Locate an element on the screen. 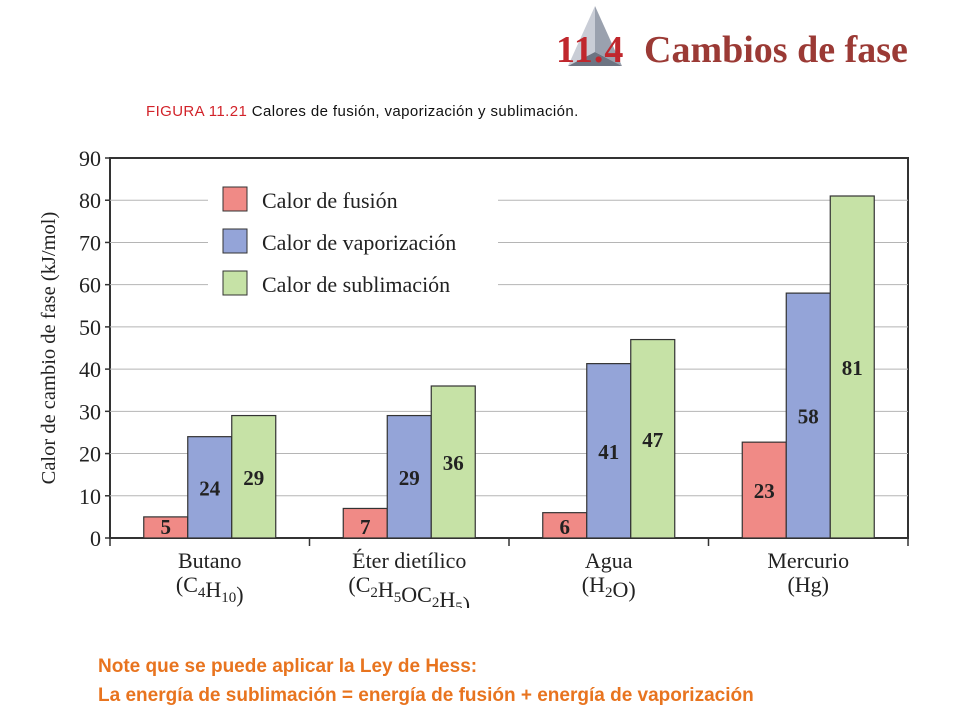 This screenshot has width=960, height=720. y-tick-label: 20 is located at coordinates (90, 454).